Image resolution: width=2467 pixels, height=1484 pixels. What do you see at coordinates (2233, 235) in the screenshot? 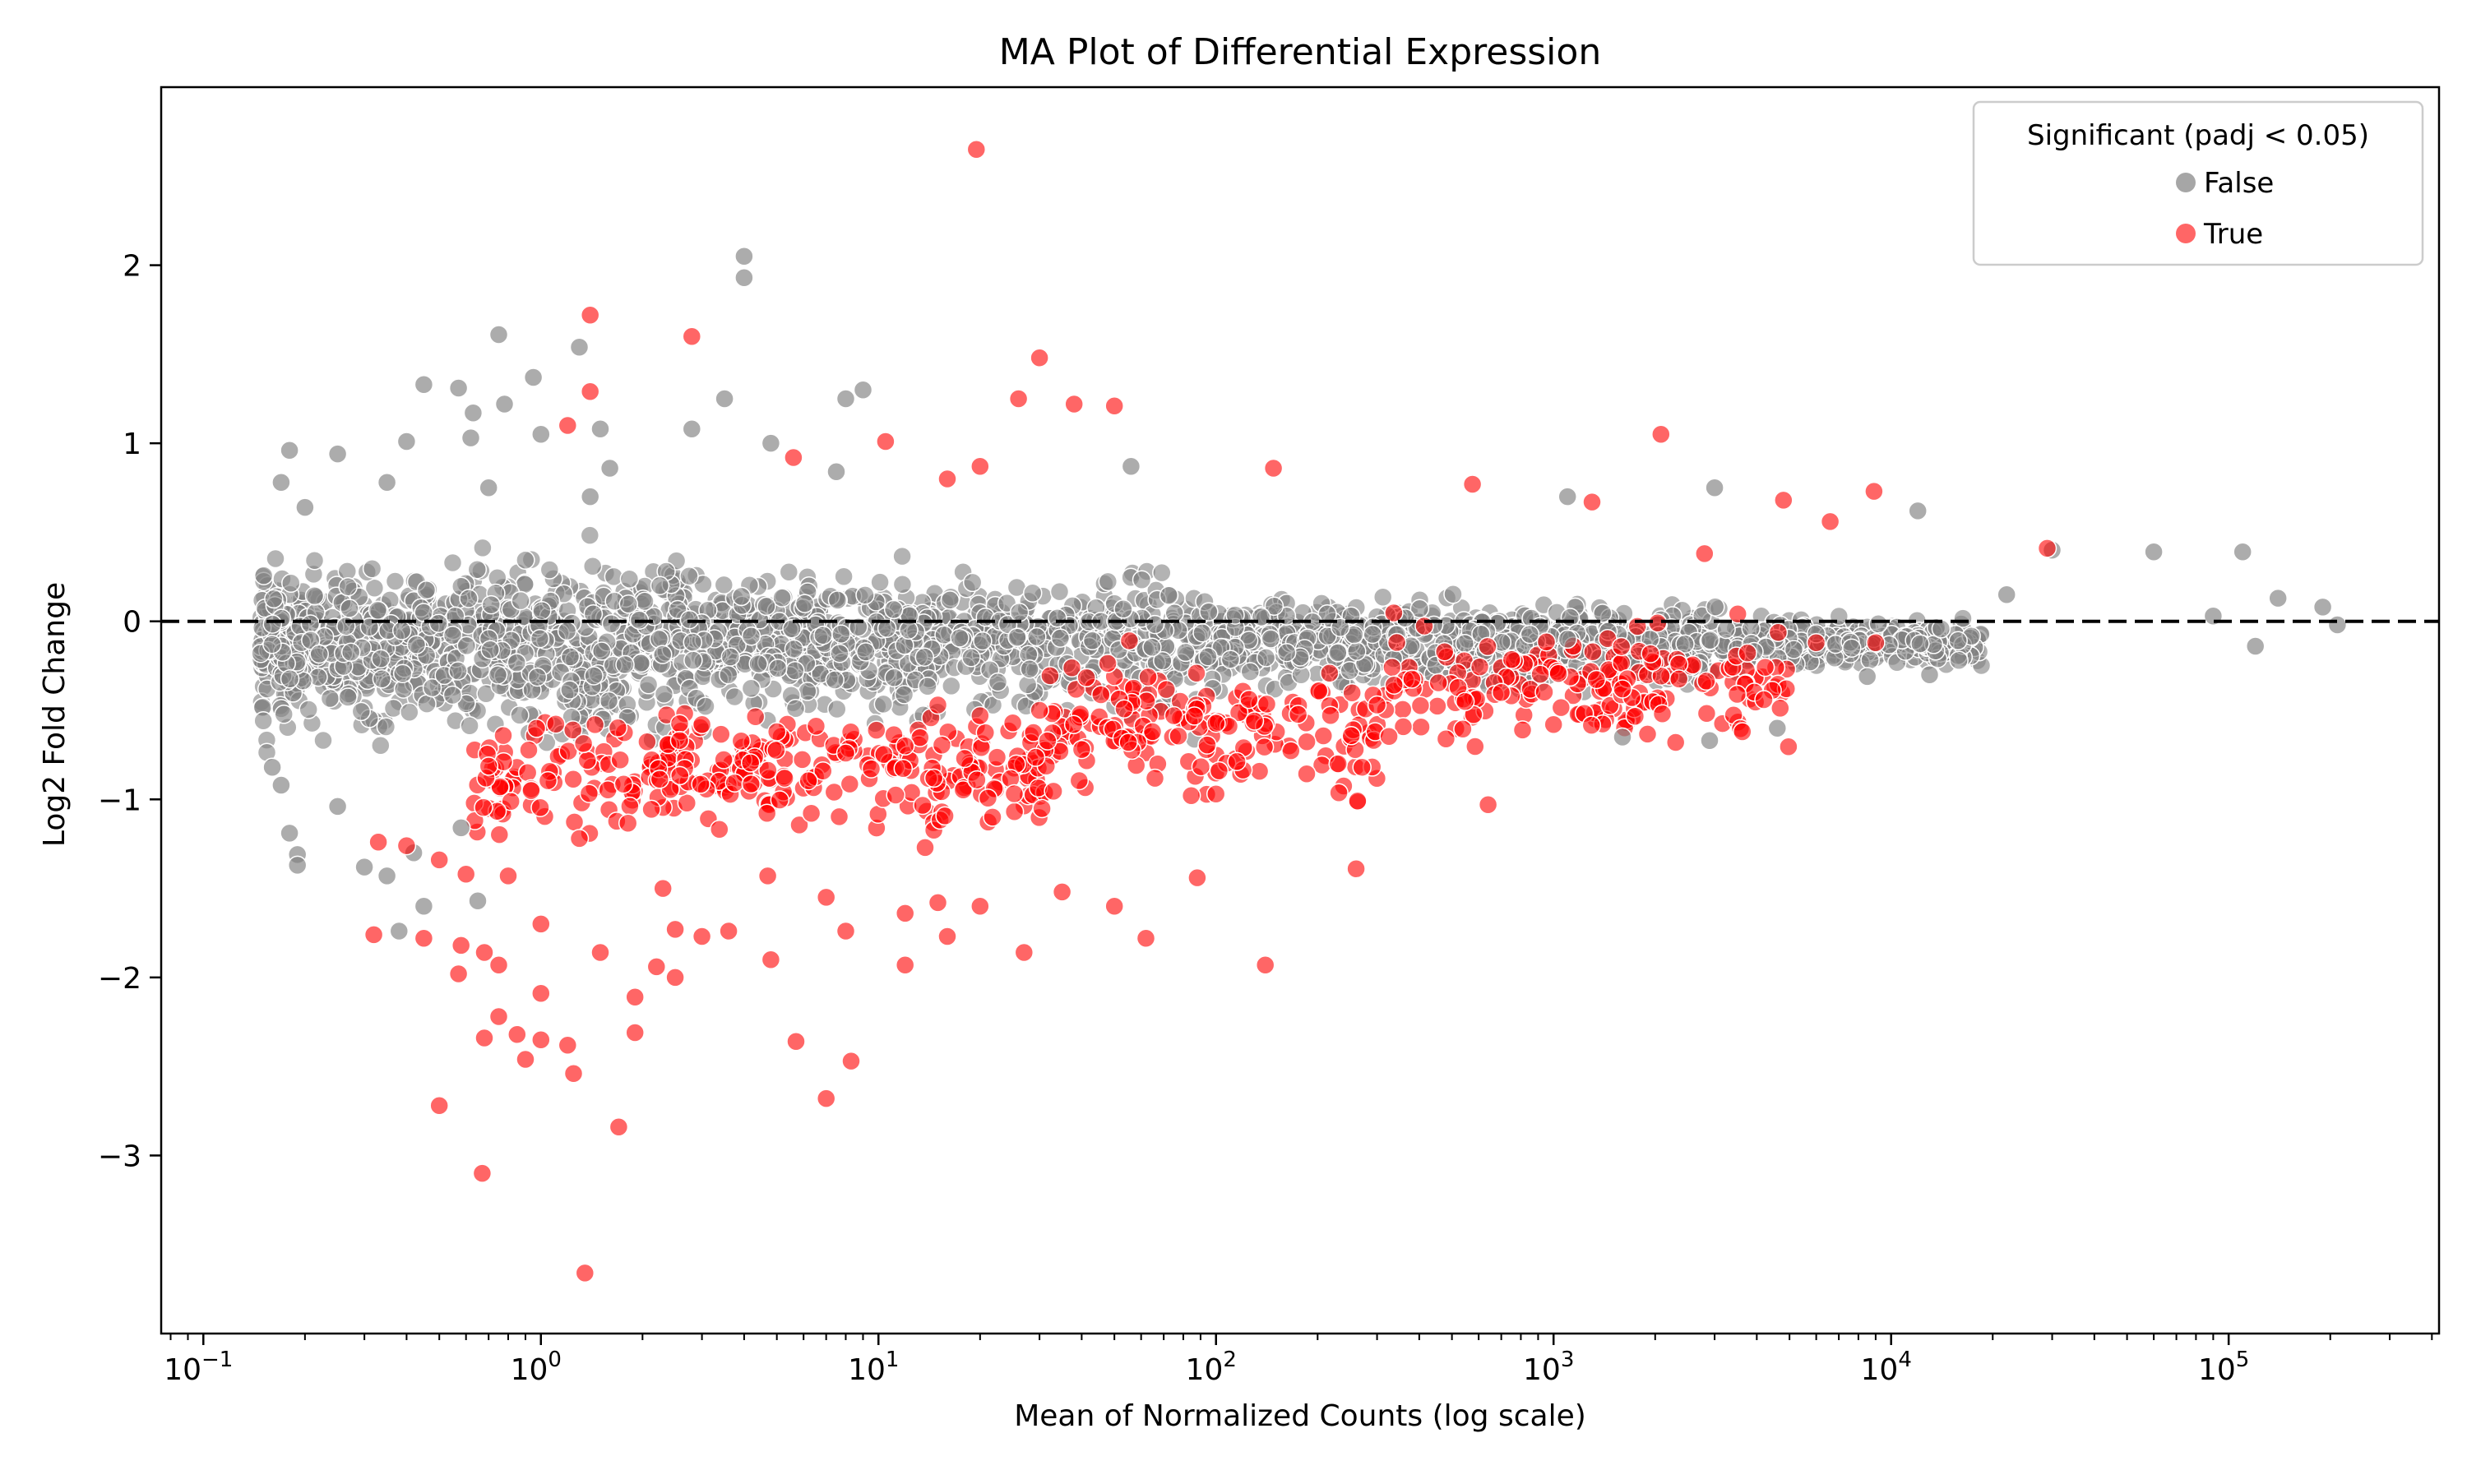
I see `legend-label-true: True` at bounding box center [2233, 235].